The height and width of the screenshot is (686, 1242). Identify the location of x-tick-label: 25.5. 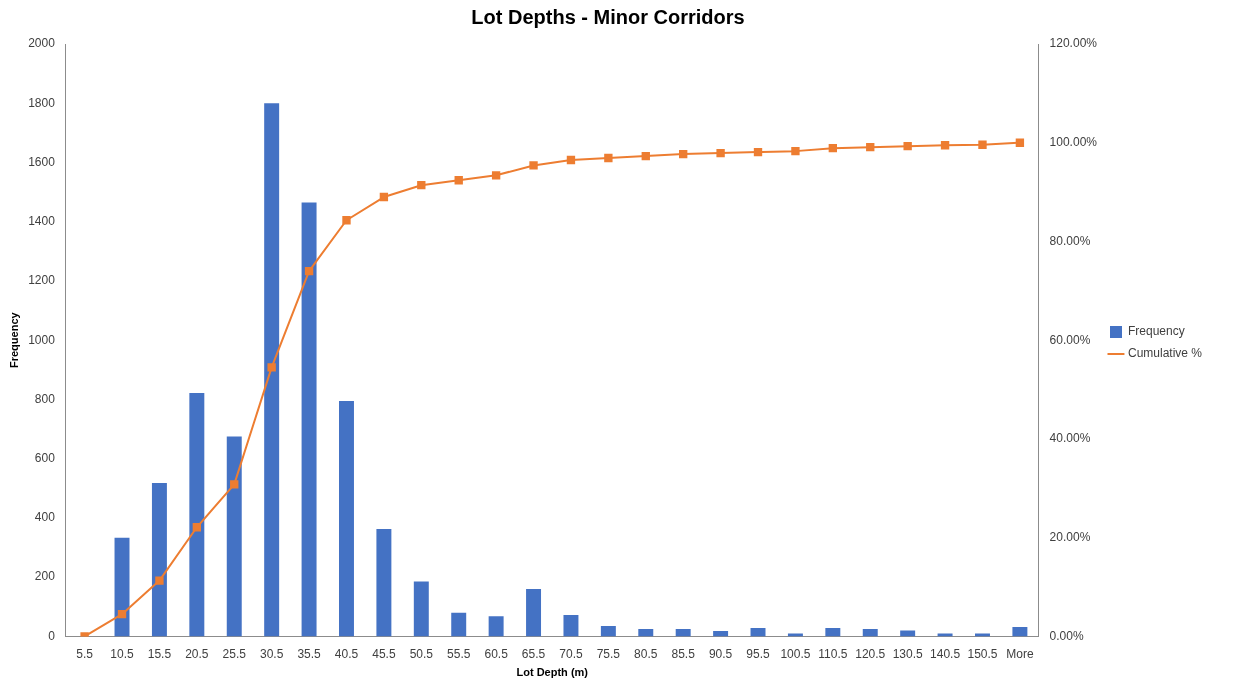
(234, 653).